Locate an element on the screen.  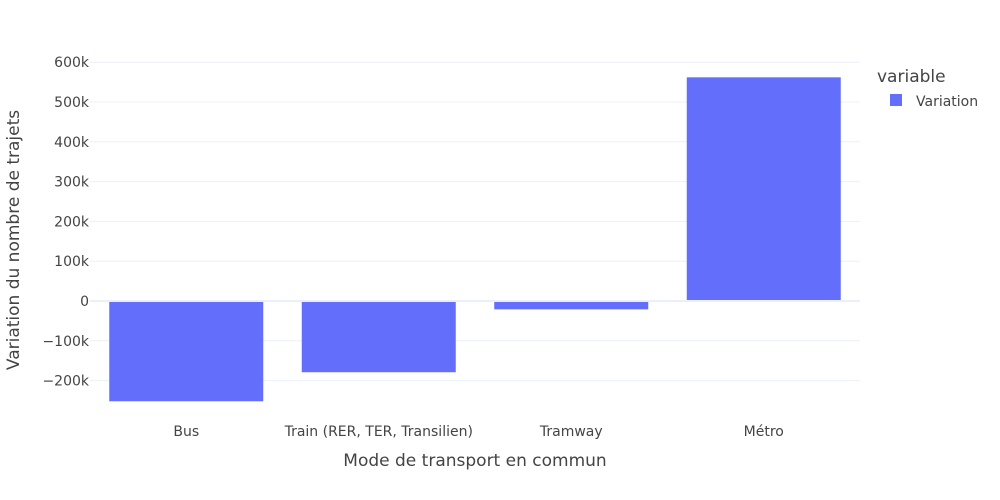
y-tick-label: −200k is located at coordinates (65, 382).